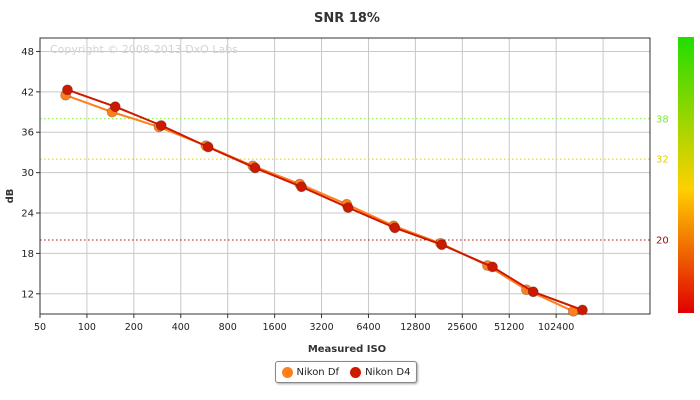 This screenshot has width=700, height=400. What do you see at coordinates (27, 133) in the screenshot?
I see `y-tick-label: 36` at bounding box center [27, 133].